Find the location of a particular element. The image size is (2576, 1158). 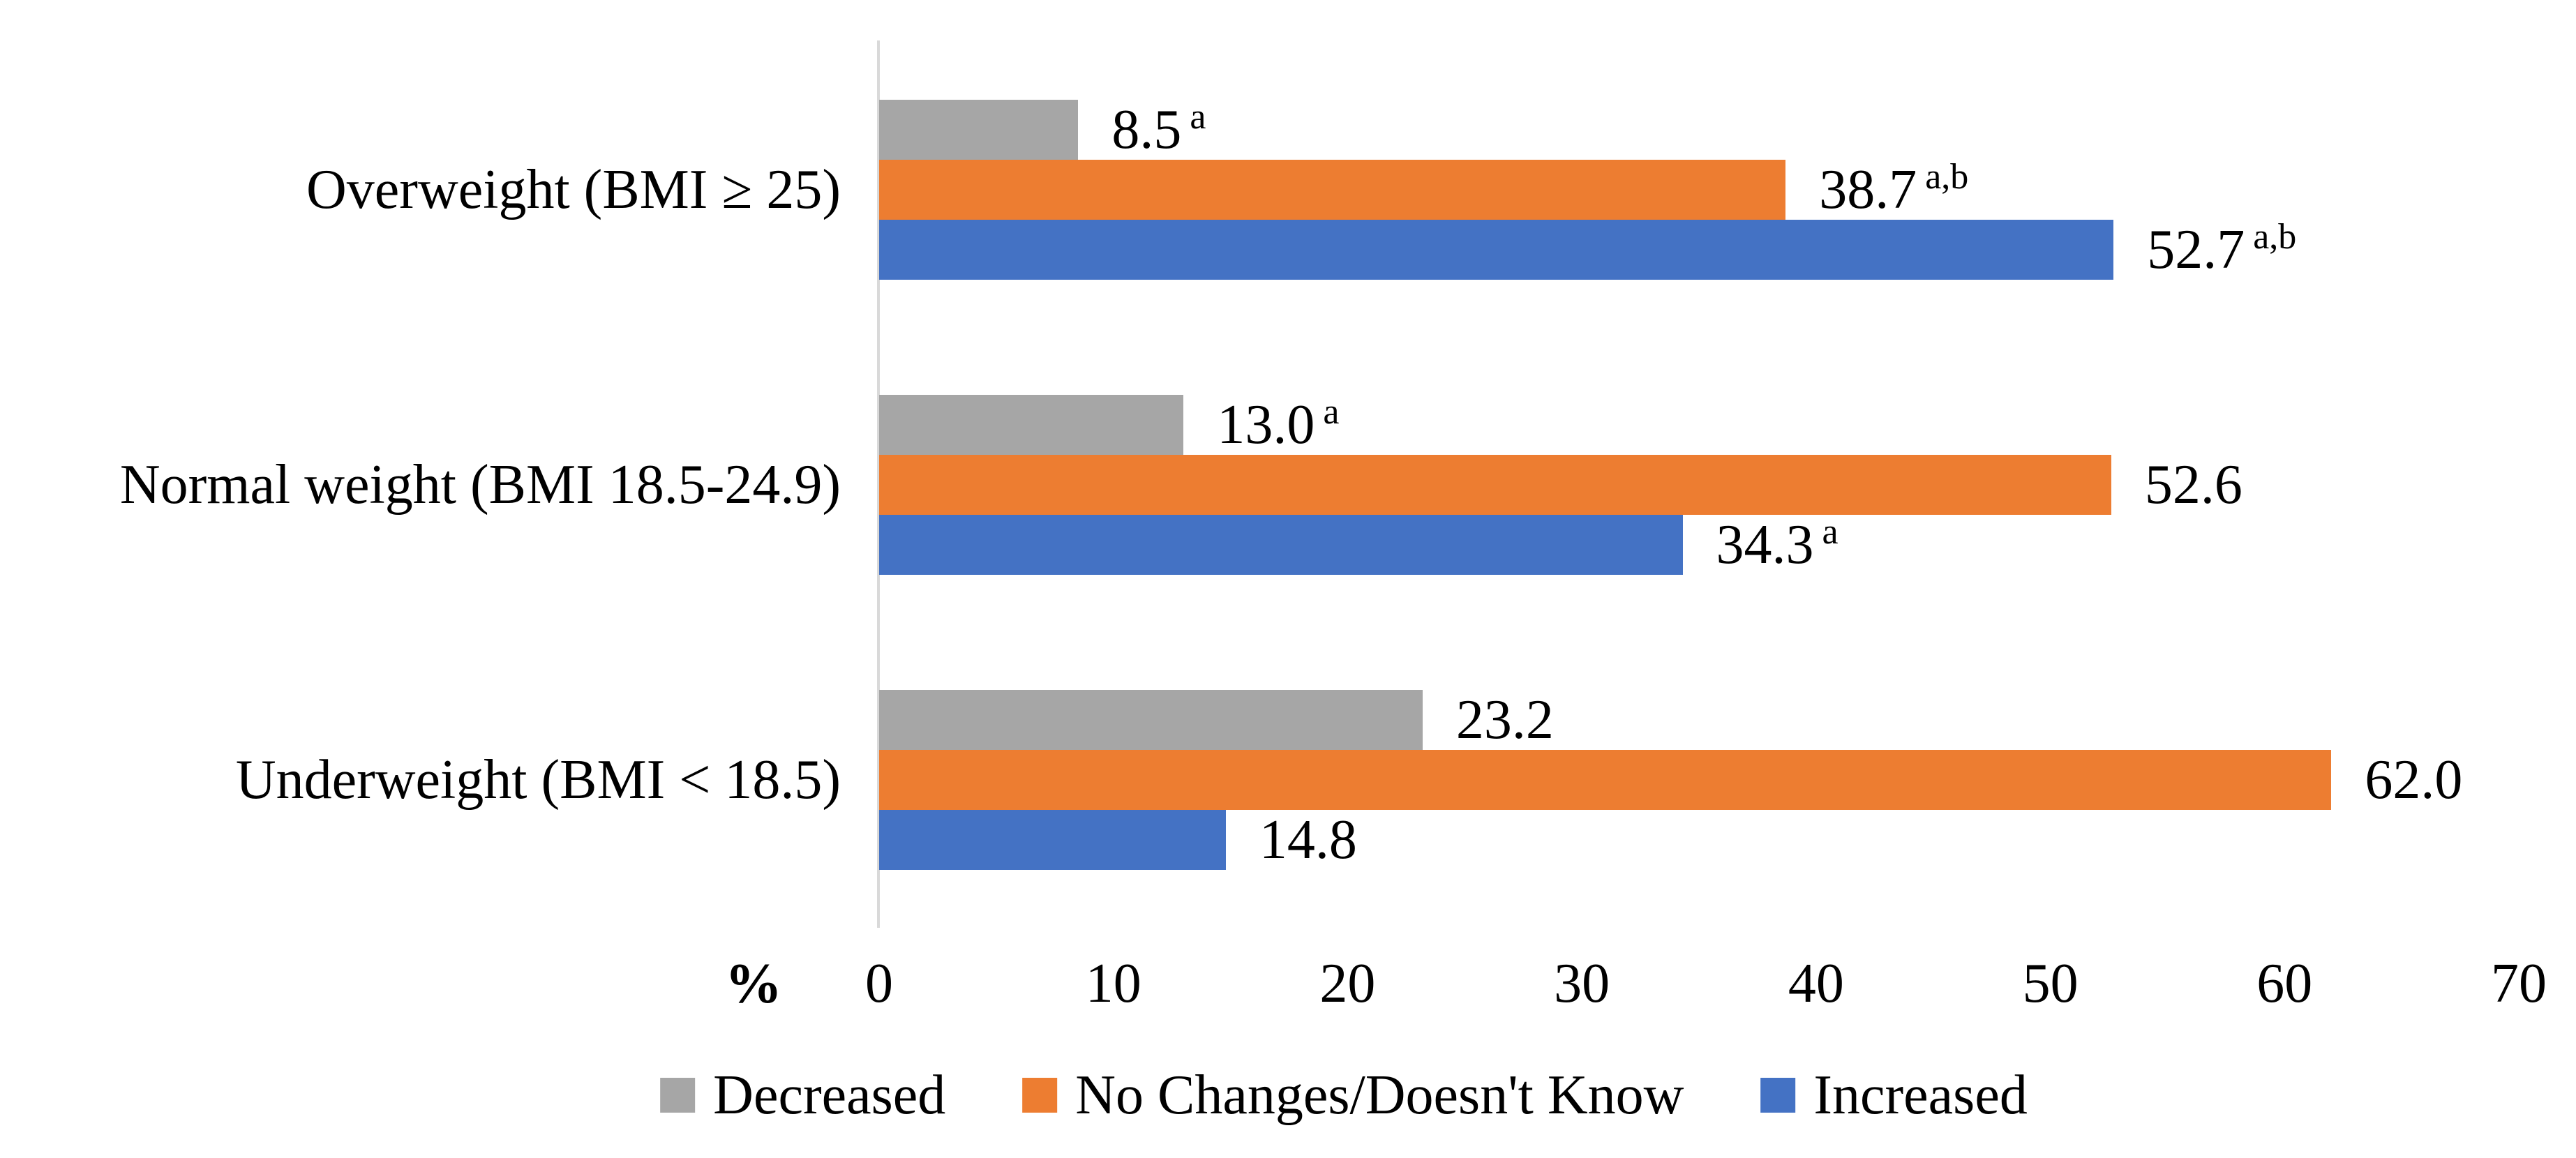

x-tick-60: 60 is located at coordinates (2284, 983).